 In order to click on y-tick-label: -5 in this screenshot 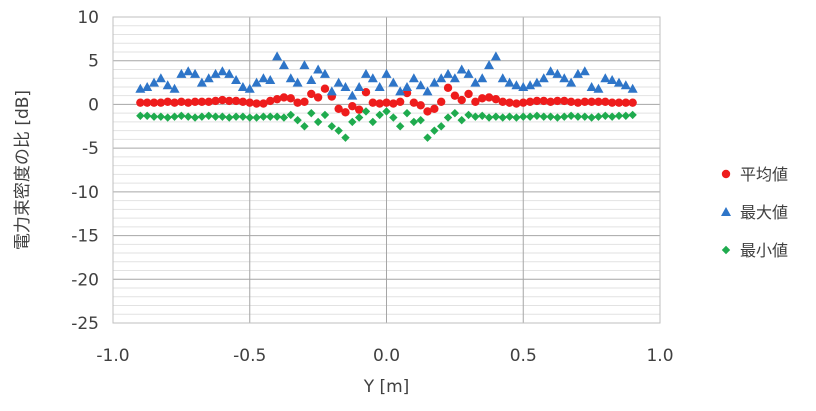, I will do `click(90, 149)`.